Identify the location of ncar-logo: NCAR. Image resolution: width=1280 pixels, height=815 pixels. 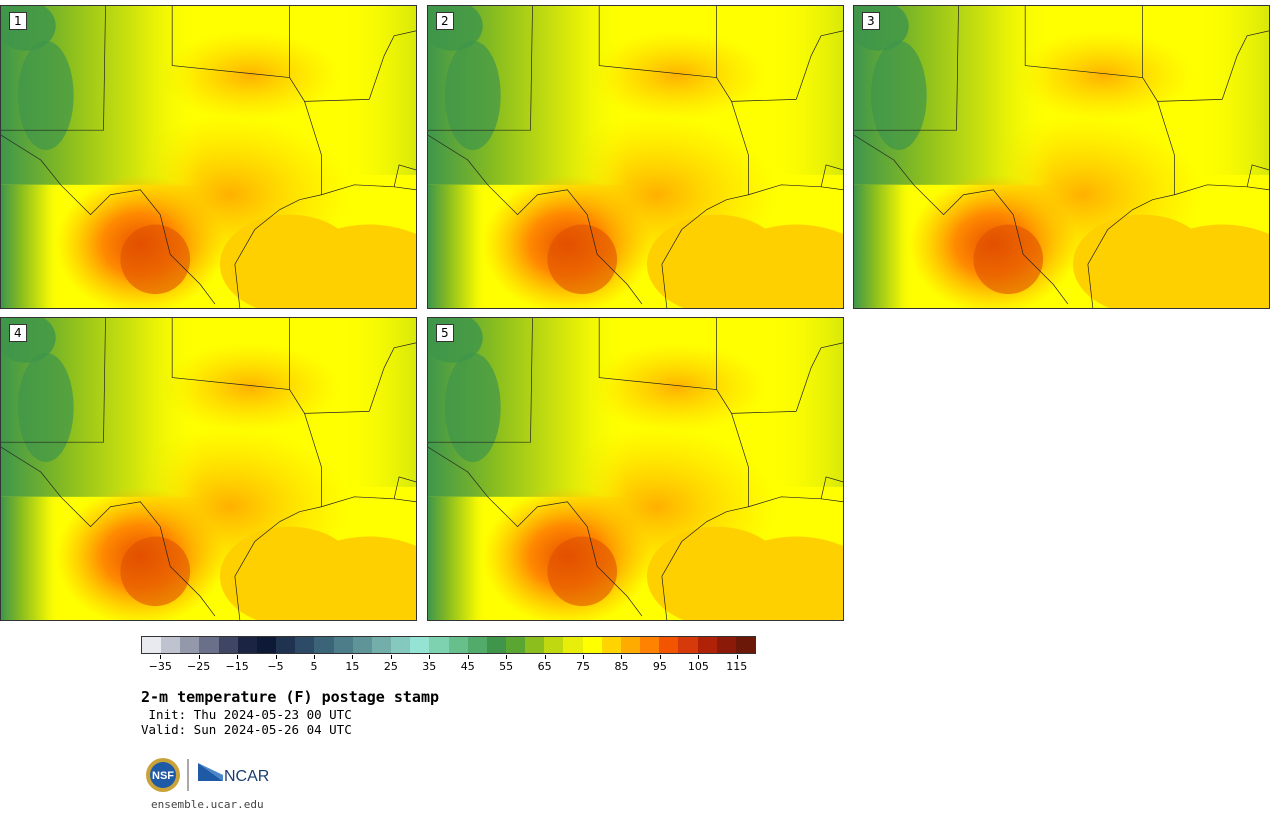
(233, 774).